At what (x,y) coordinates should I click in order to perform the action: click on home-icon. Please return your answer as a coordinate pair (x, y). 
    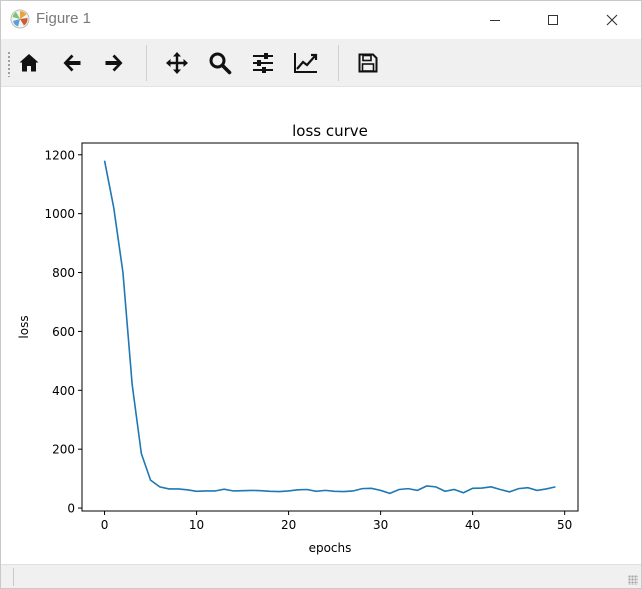
    Looking at the image, I should click on (29, 63).